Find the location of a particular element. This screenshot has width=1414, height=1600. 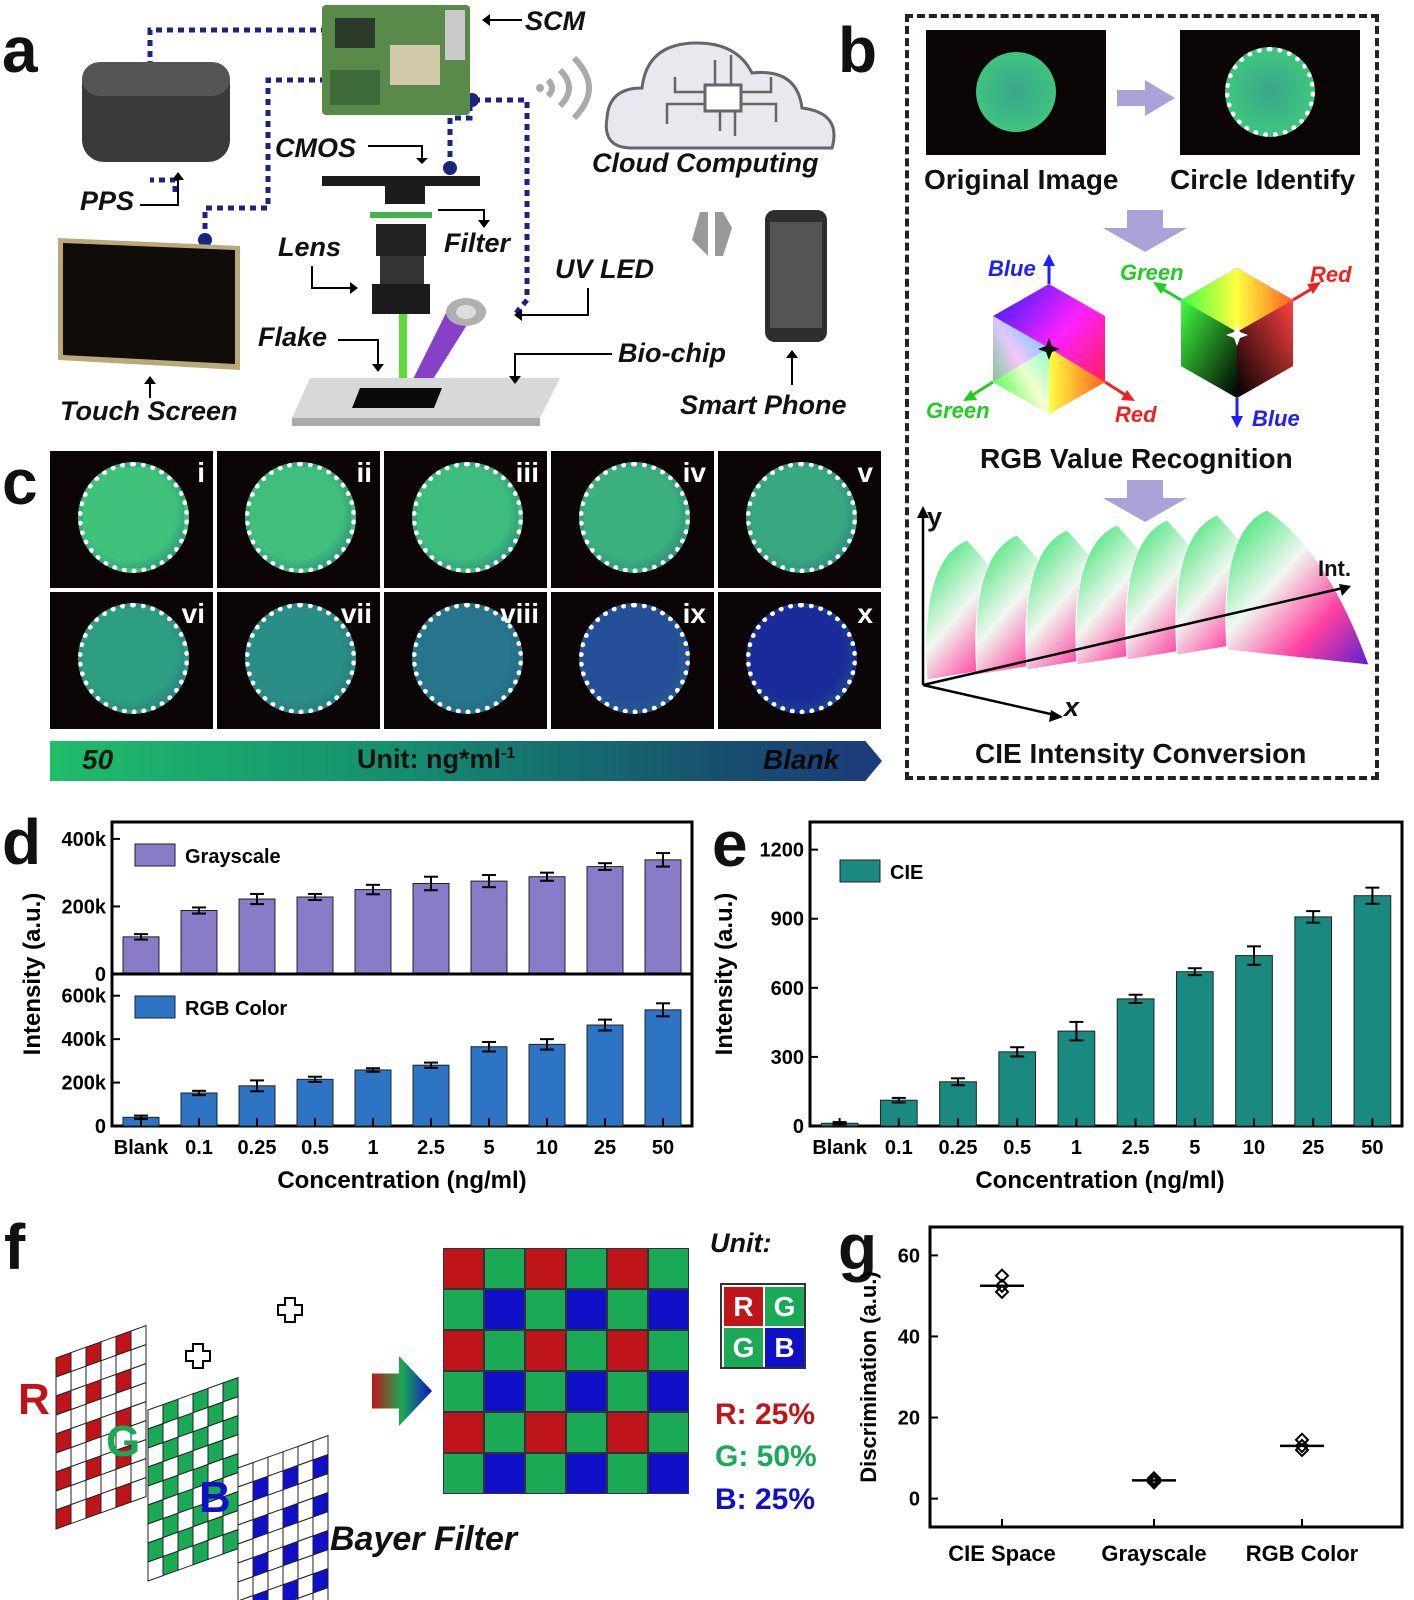

sample-image-vi: vi is located at coordinates (131, 660).